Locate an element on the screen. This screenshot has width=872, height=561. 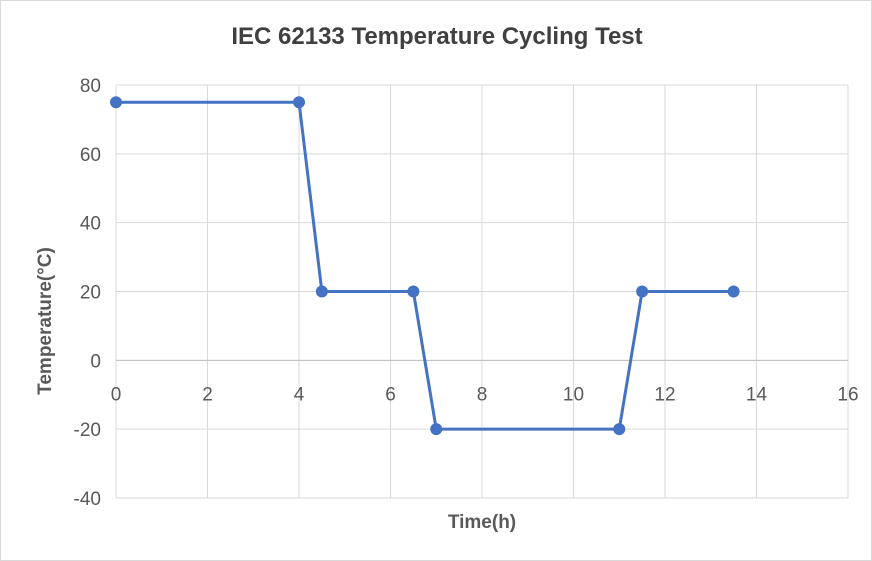
x-tick-label: 4 is located at coordinates (299, 394).